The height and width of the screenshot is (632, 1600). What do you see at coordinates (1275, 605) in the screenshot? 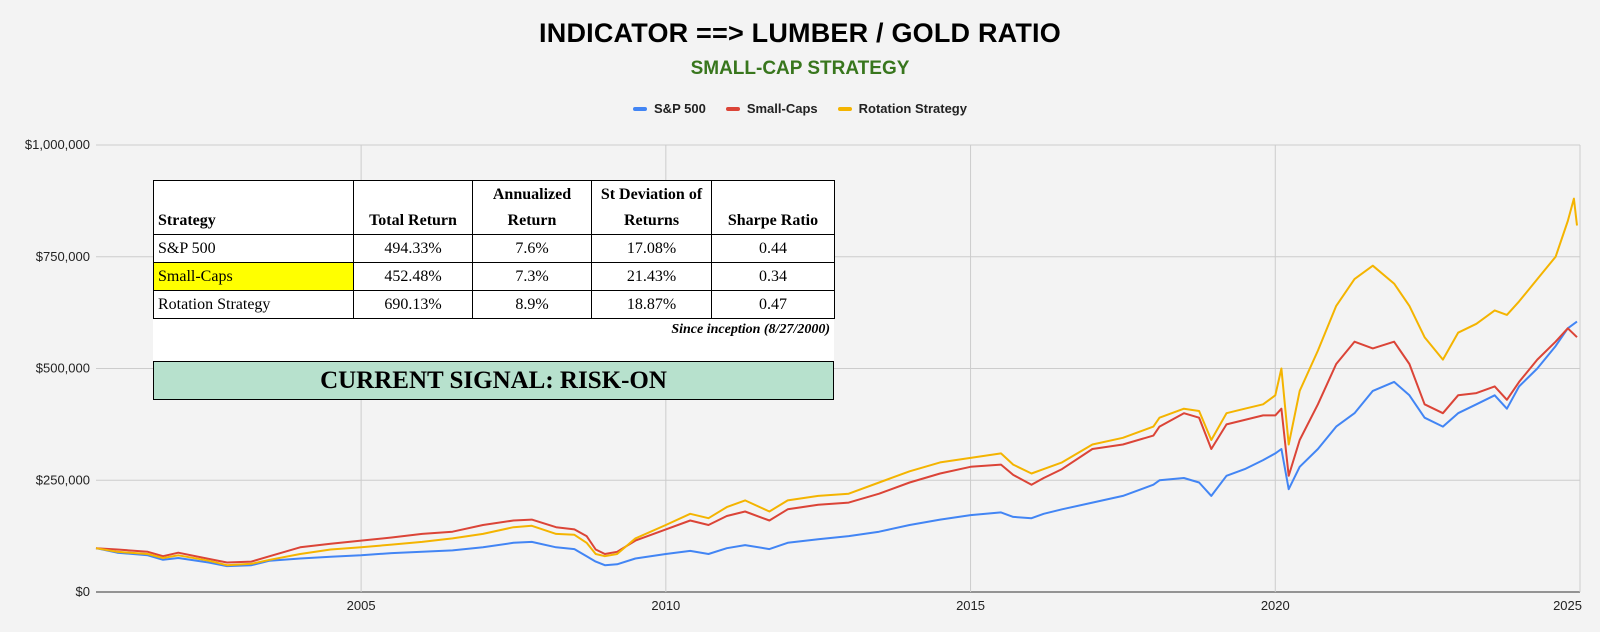
I see `x-tick-label: 2020` at bounding box center [1275, 605].